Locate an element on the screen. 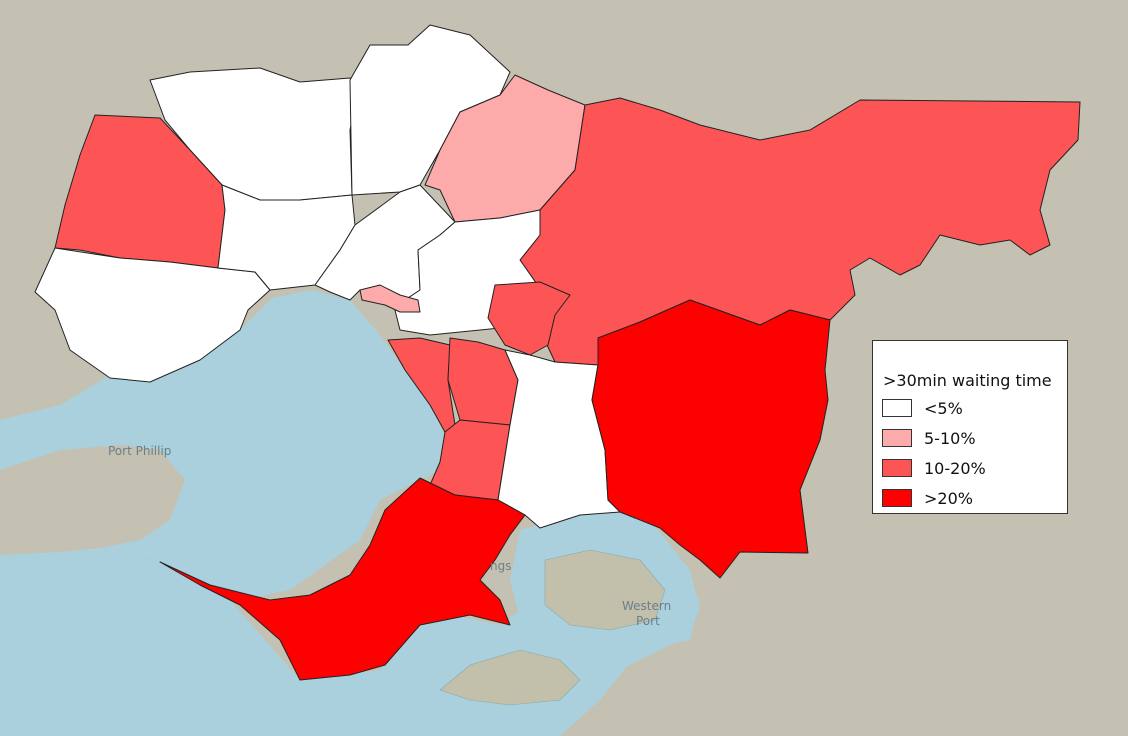 The width and height of the screenshot is (1128, 736). port-phillip-label: Port Phillip is located at coordinates (139, 451).